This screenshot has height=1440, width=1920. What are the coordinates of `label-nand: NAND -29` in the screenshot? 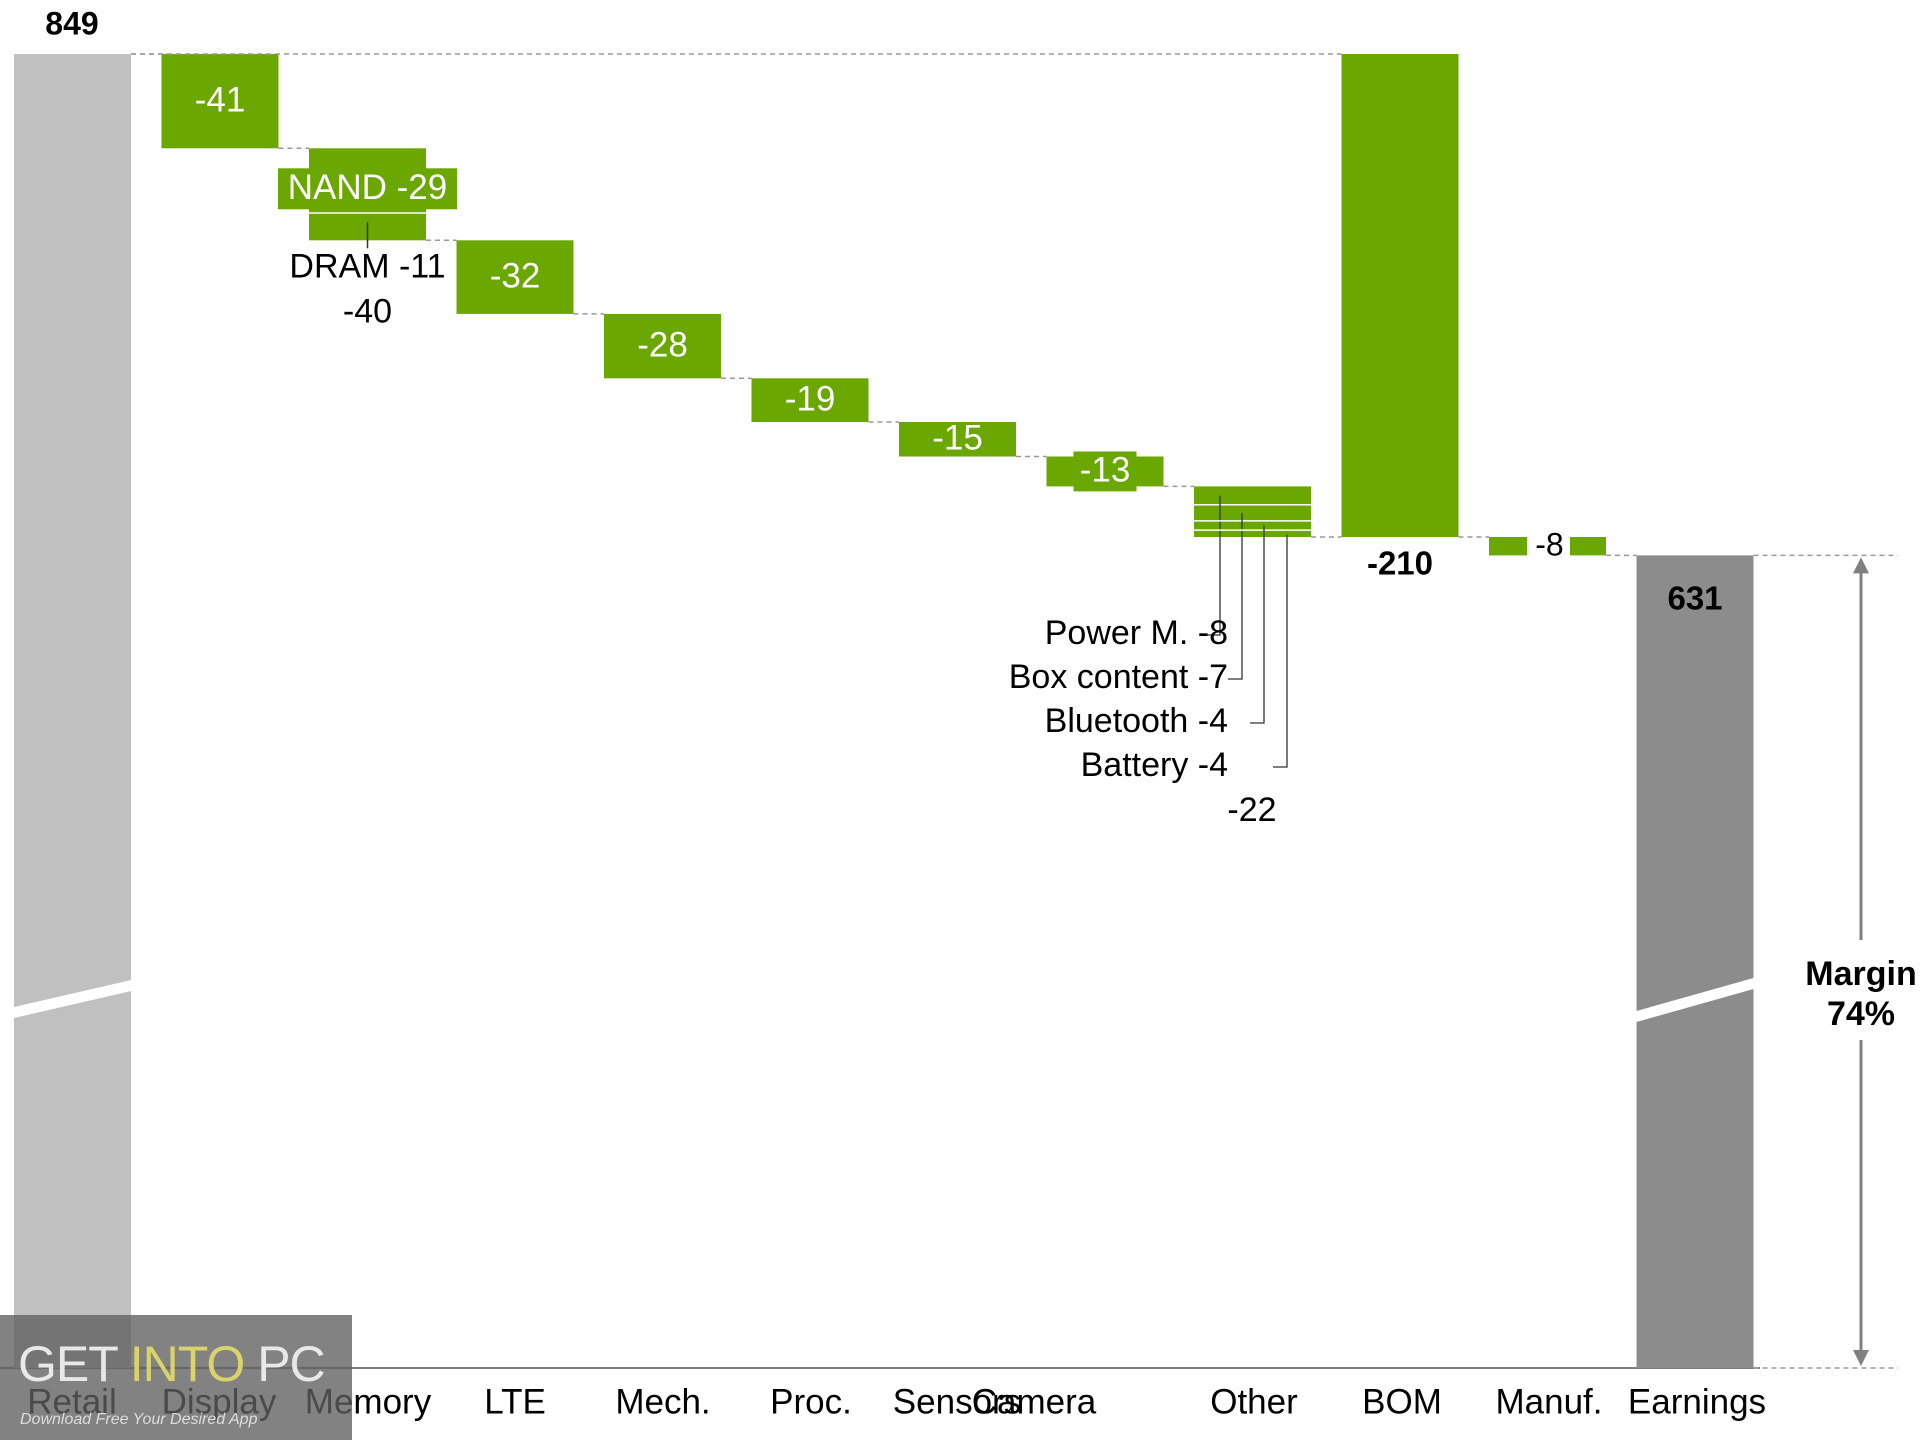 It's located at (367, 187).